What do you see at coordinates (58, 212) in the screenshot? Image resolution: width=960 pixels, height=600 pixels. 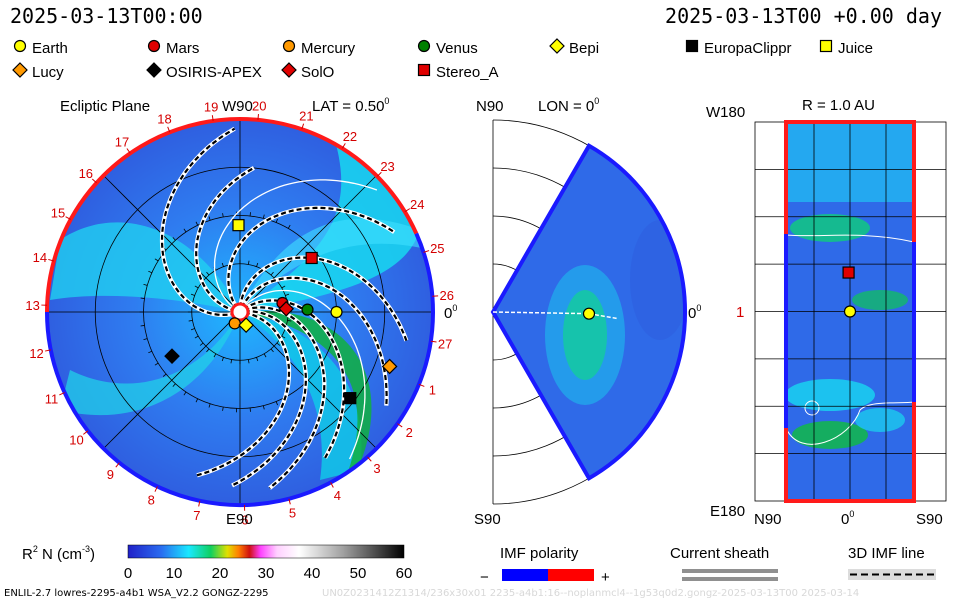 I see `carrington-tick-label: 15` at bounding box center [58, 212].